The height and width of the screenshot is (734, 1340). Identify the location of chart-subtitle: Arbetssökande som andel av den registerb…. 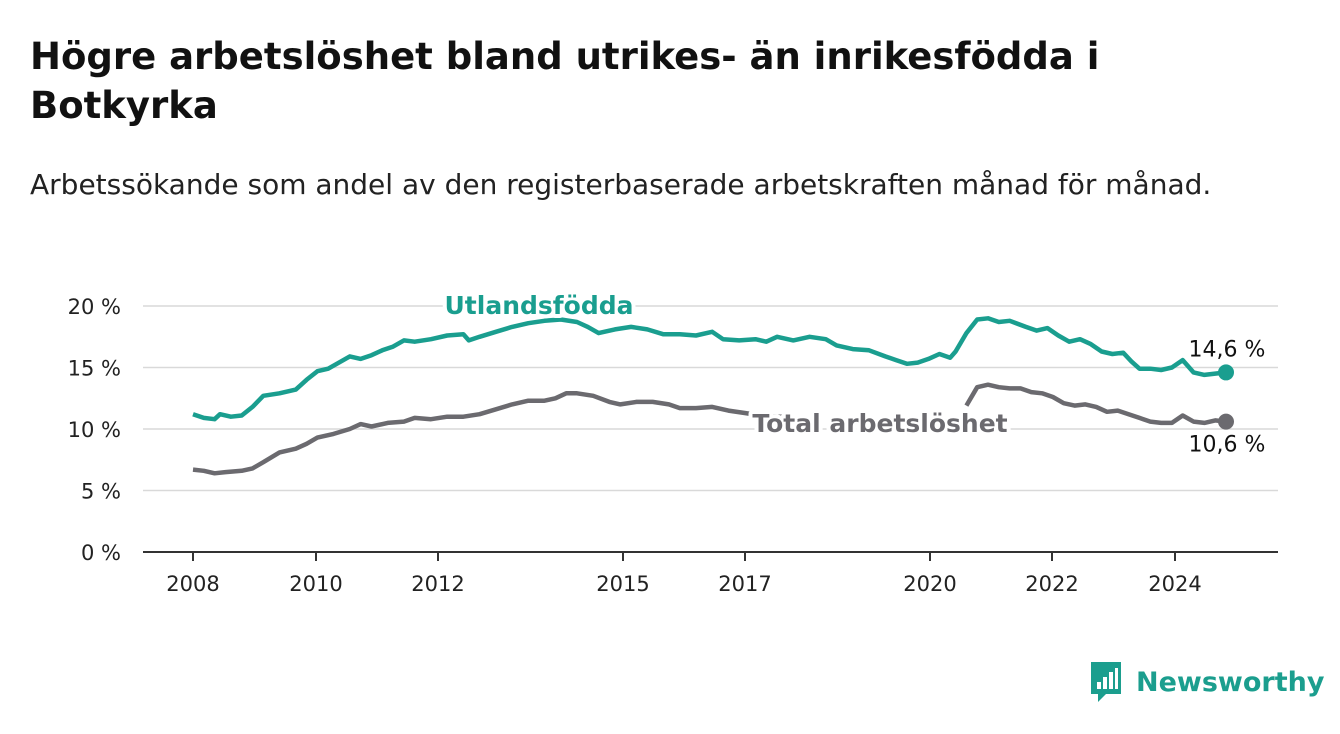
(621, 184).